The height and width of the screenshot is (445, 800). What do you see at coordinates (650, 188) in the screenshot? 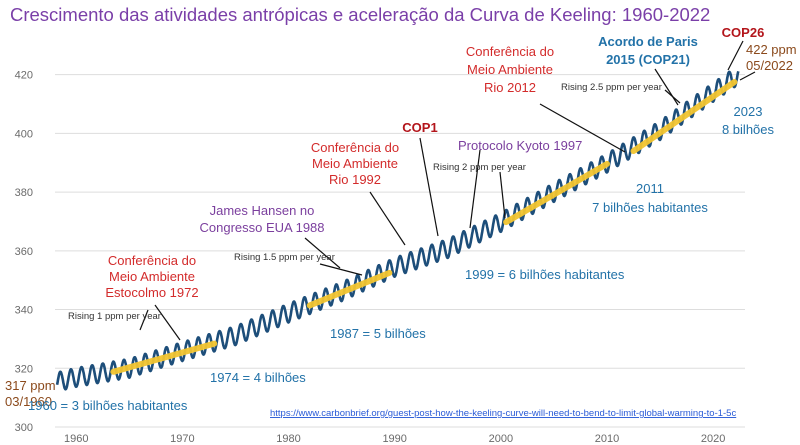
I see `pop-2011-line-1: 2011` at bounding box center [650, 188].